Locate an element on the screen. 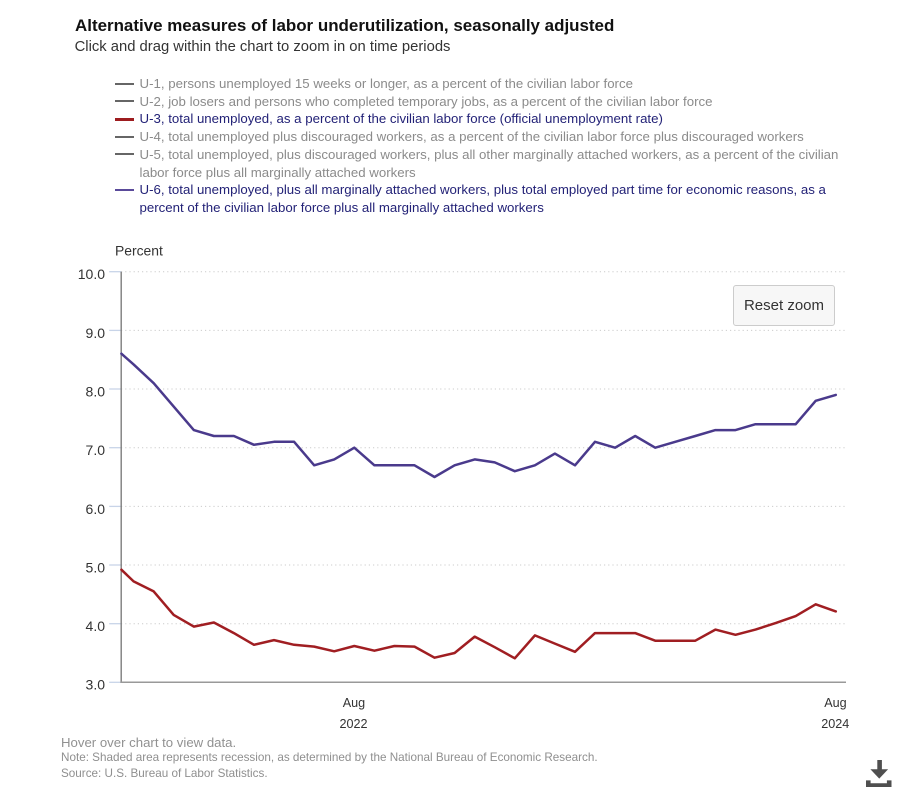  svg-text: 3.0 is located at coordinates (96, 685).